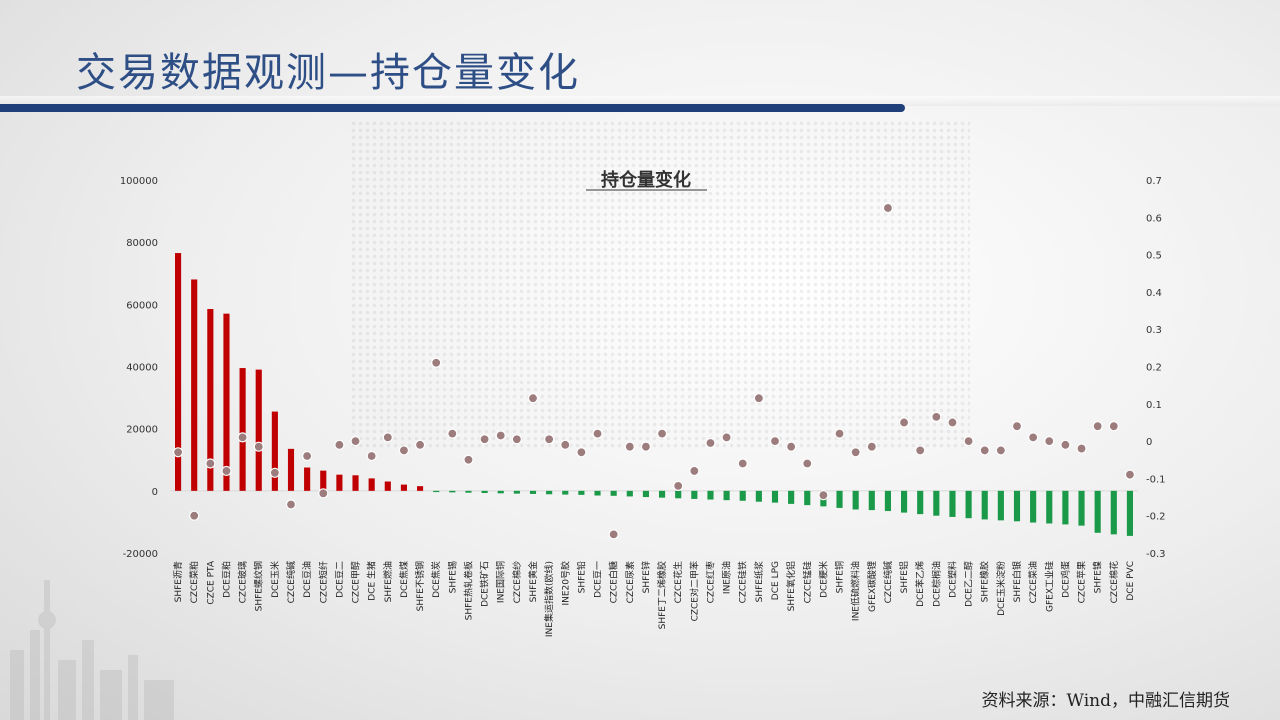 This screenshot has height=720, width=1280. I want to click on x-axis-category-label: SHFE铜, so click(840, 577).